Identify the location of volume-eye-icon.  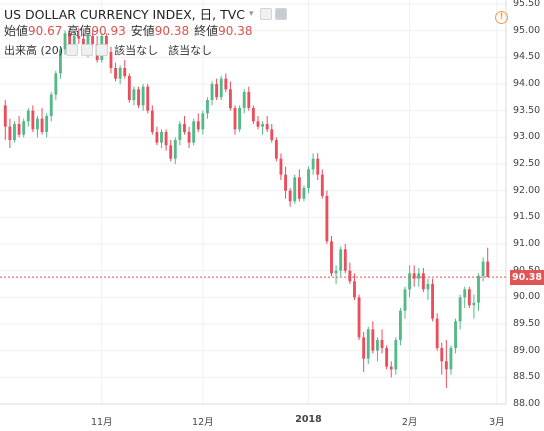
(72, 49).